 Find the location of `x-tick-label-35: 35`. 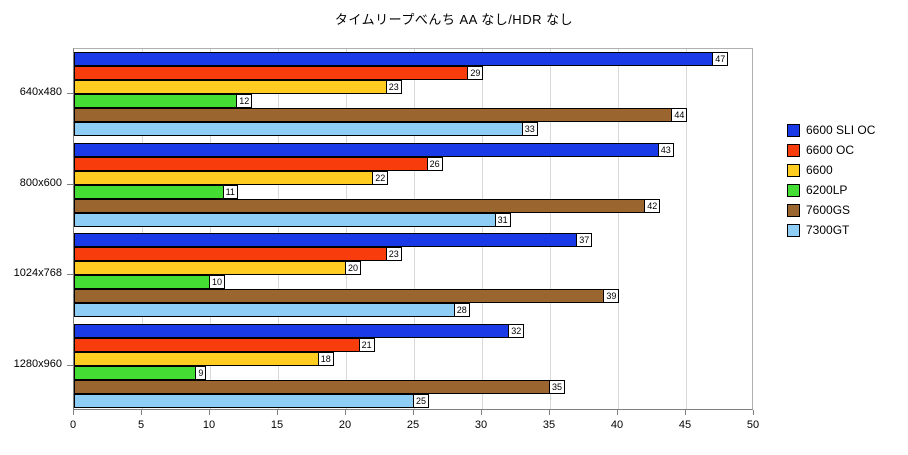

x-tick-label-35: 35 is located at coordinates (549, 425).